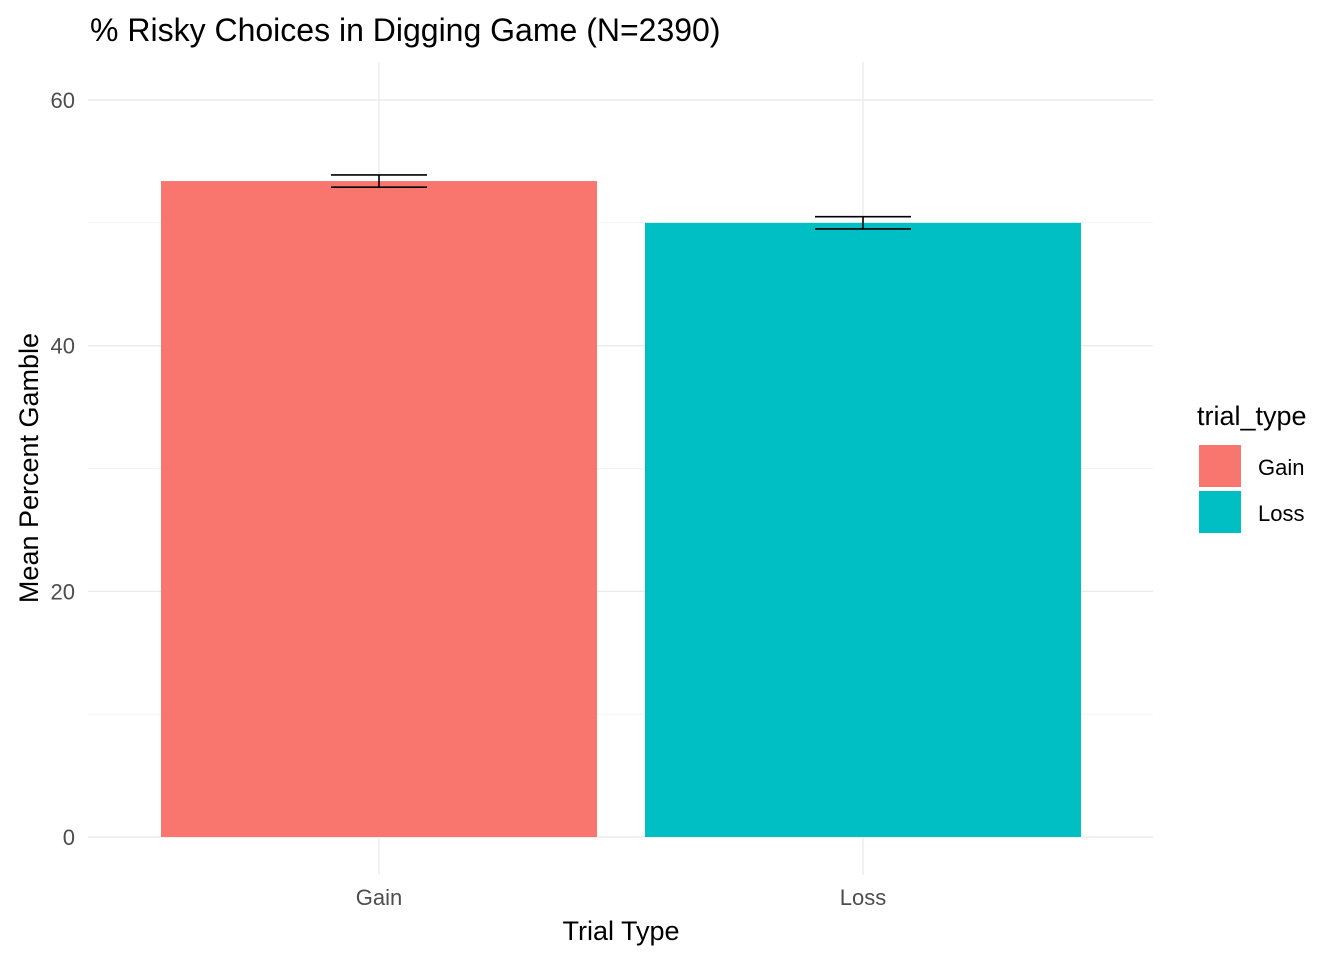  Describe the element at coordinates (621, 897) in the screenshot. I see `x-axis-ticks: Gain Loss` at that location.